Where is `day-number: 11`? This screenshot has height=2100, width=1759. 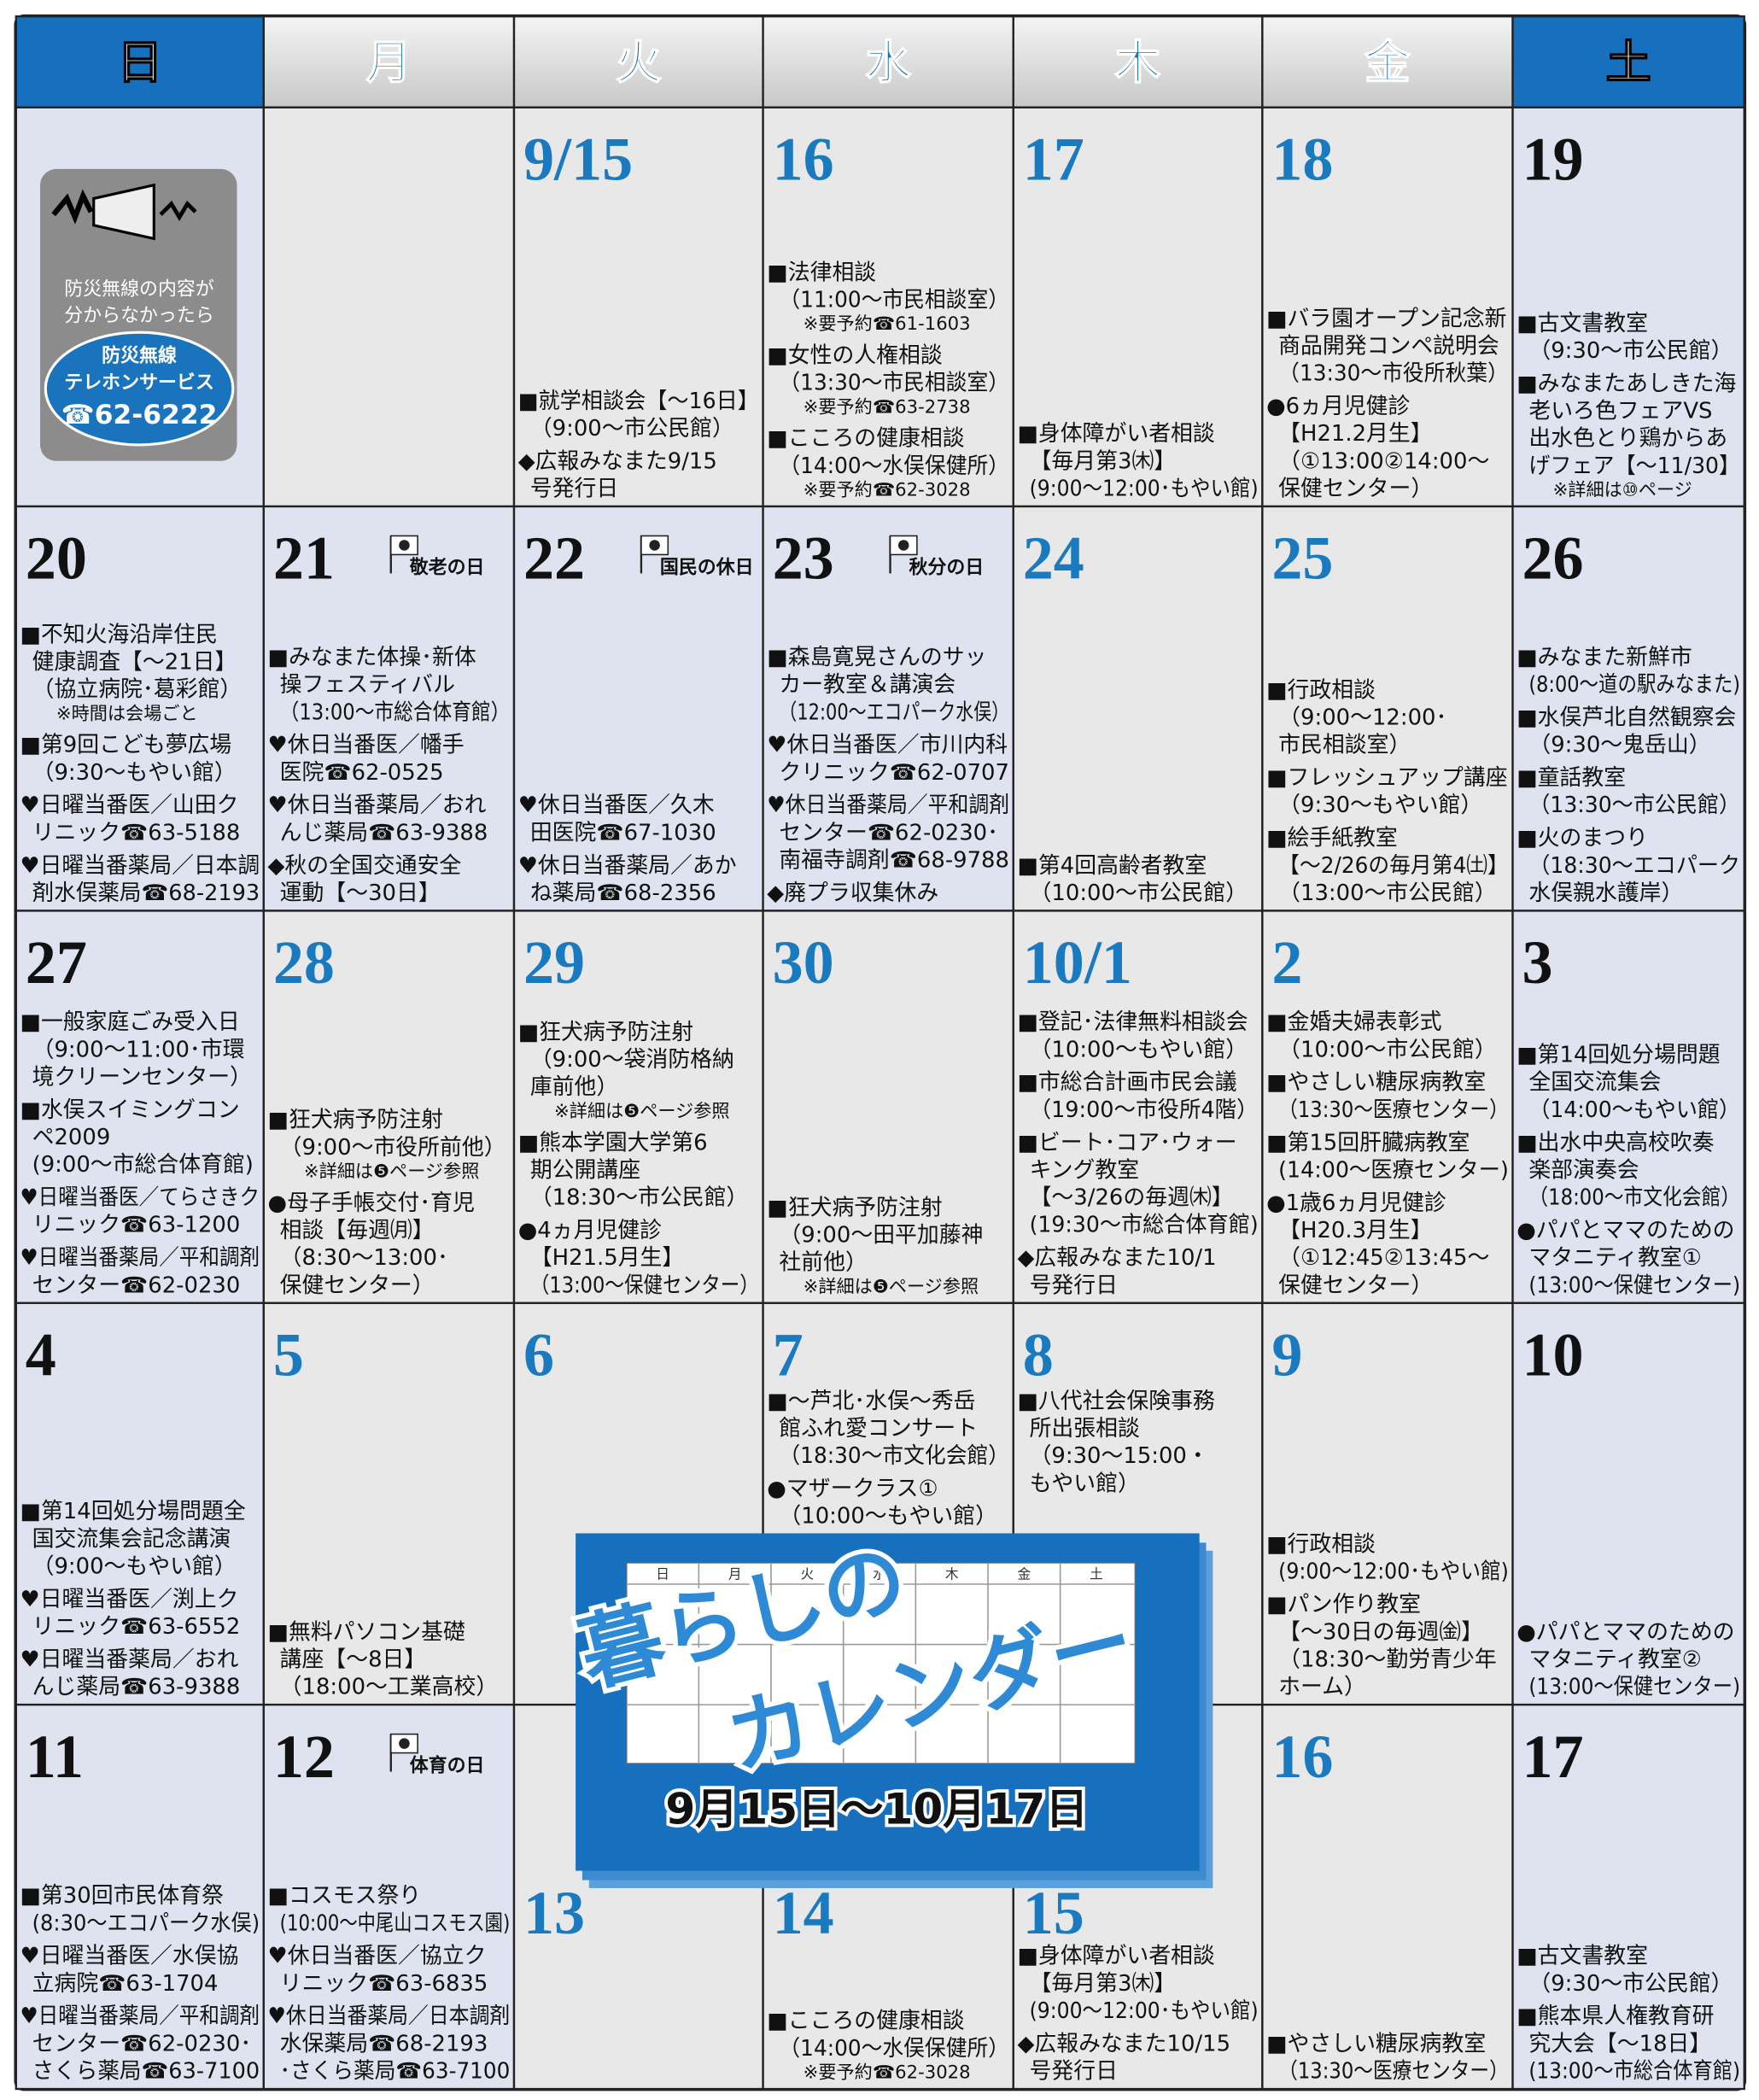 day-number: 11 is located at coordinates (55, 1757).